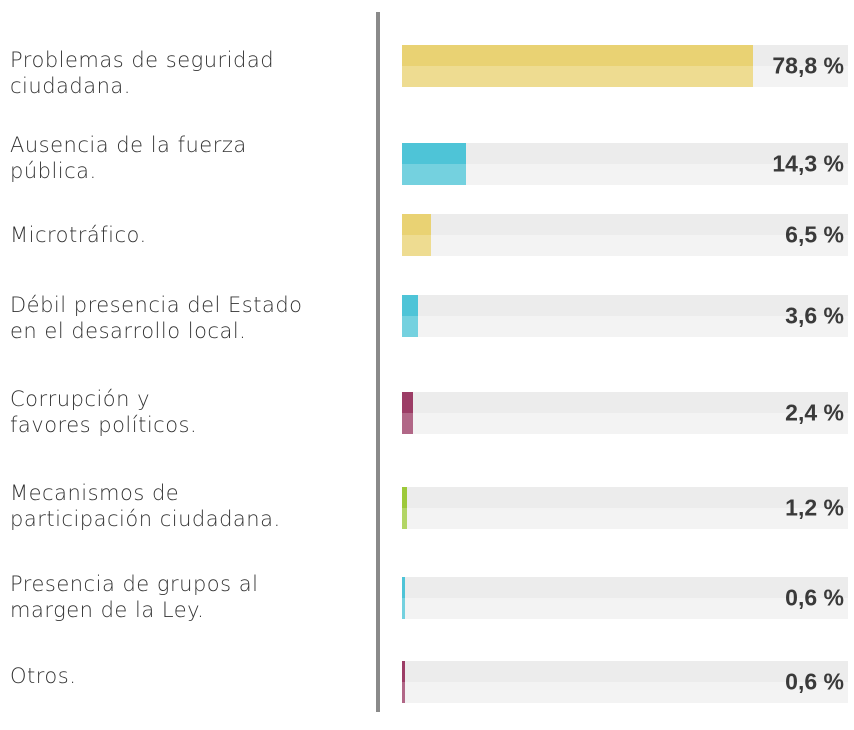 The image size is (854, 730). What do you see at coordinates (814, 412) in the screenshot?
I see `value-label: 2,4 %` at bounding box center [814, 412].